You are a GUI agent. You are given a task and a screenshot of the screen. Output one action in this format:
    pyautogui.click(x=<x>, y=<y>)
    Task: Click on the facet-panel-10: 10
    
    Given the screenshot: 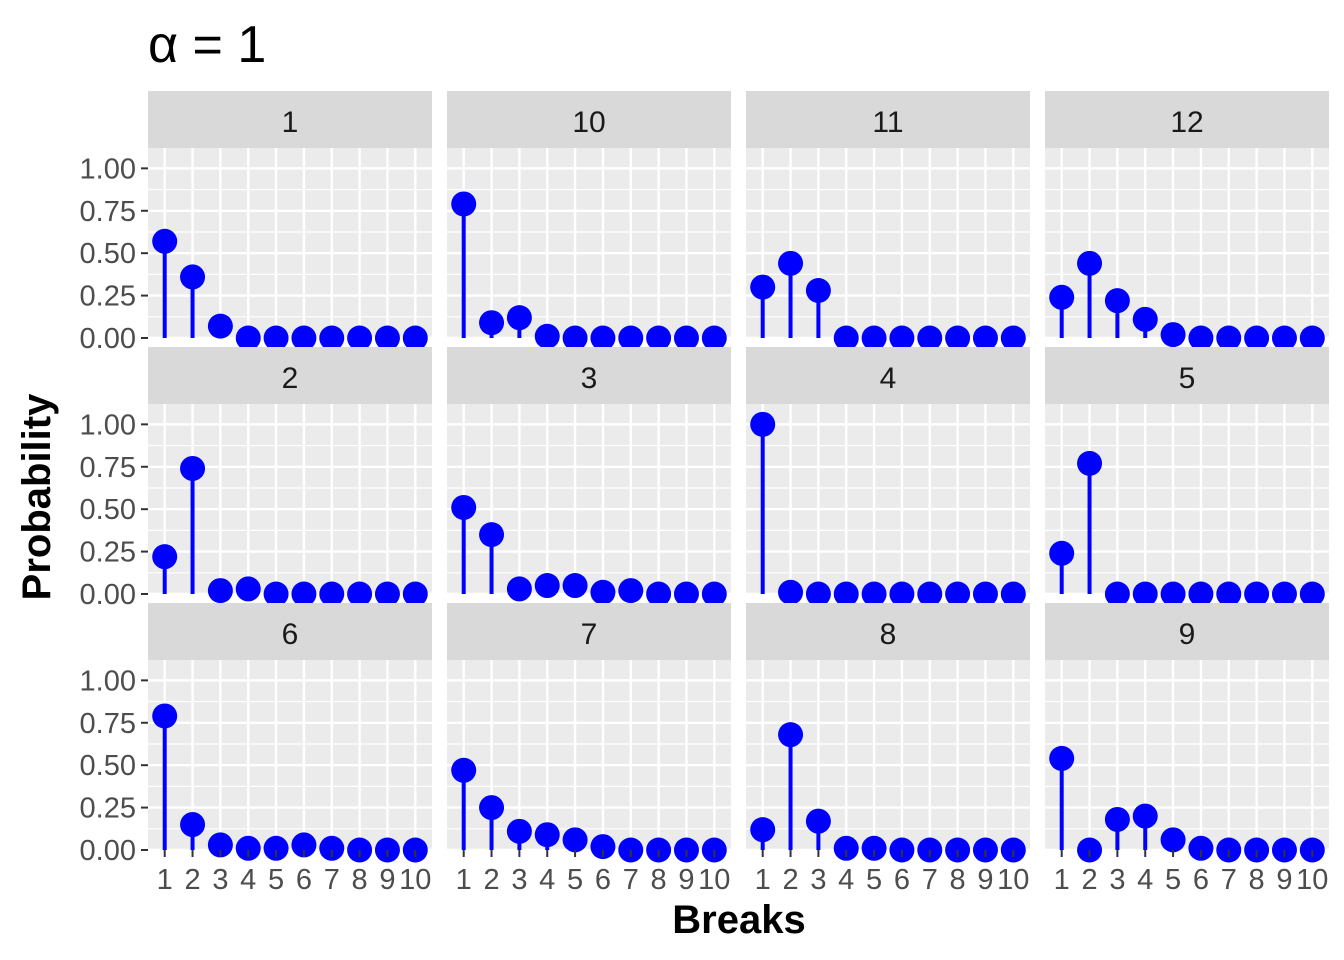 What is the action you would take?
    pyautogui.click(x=589, y=221)
    